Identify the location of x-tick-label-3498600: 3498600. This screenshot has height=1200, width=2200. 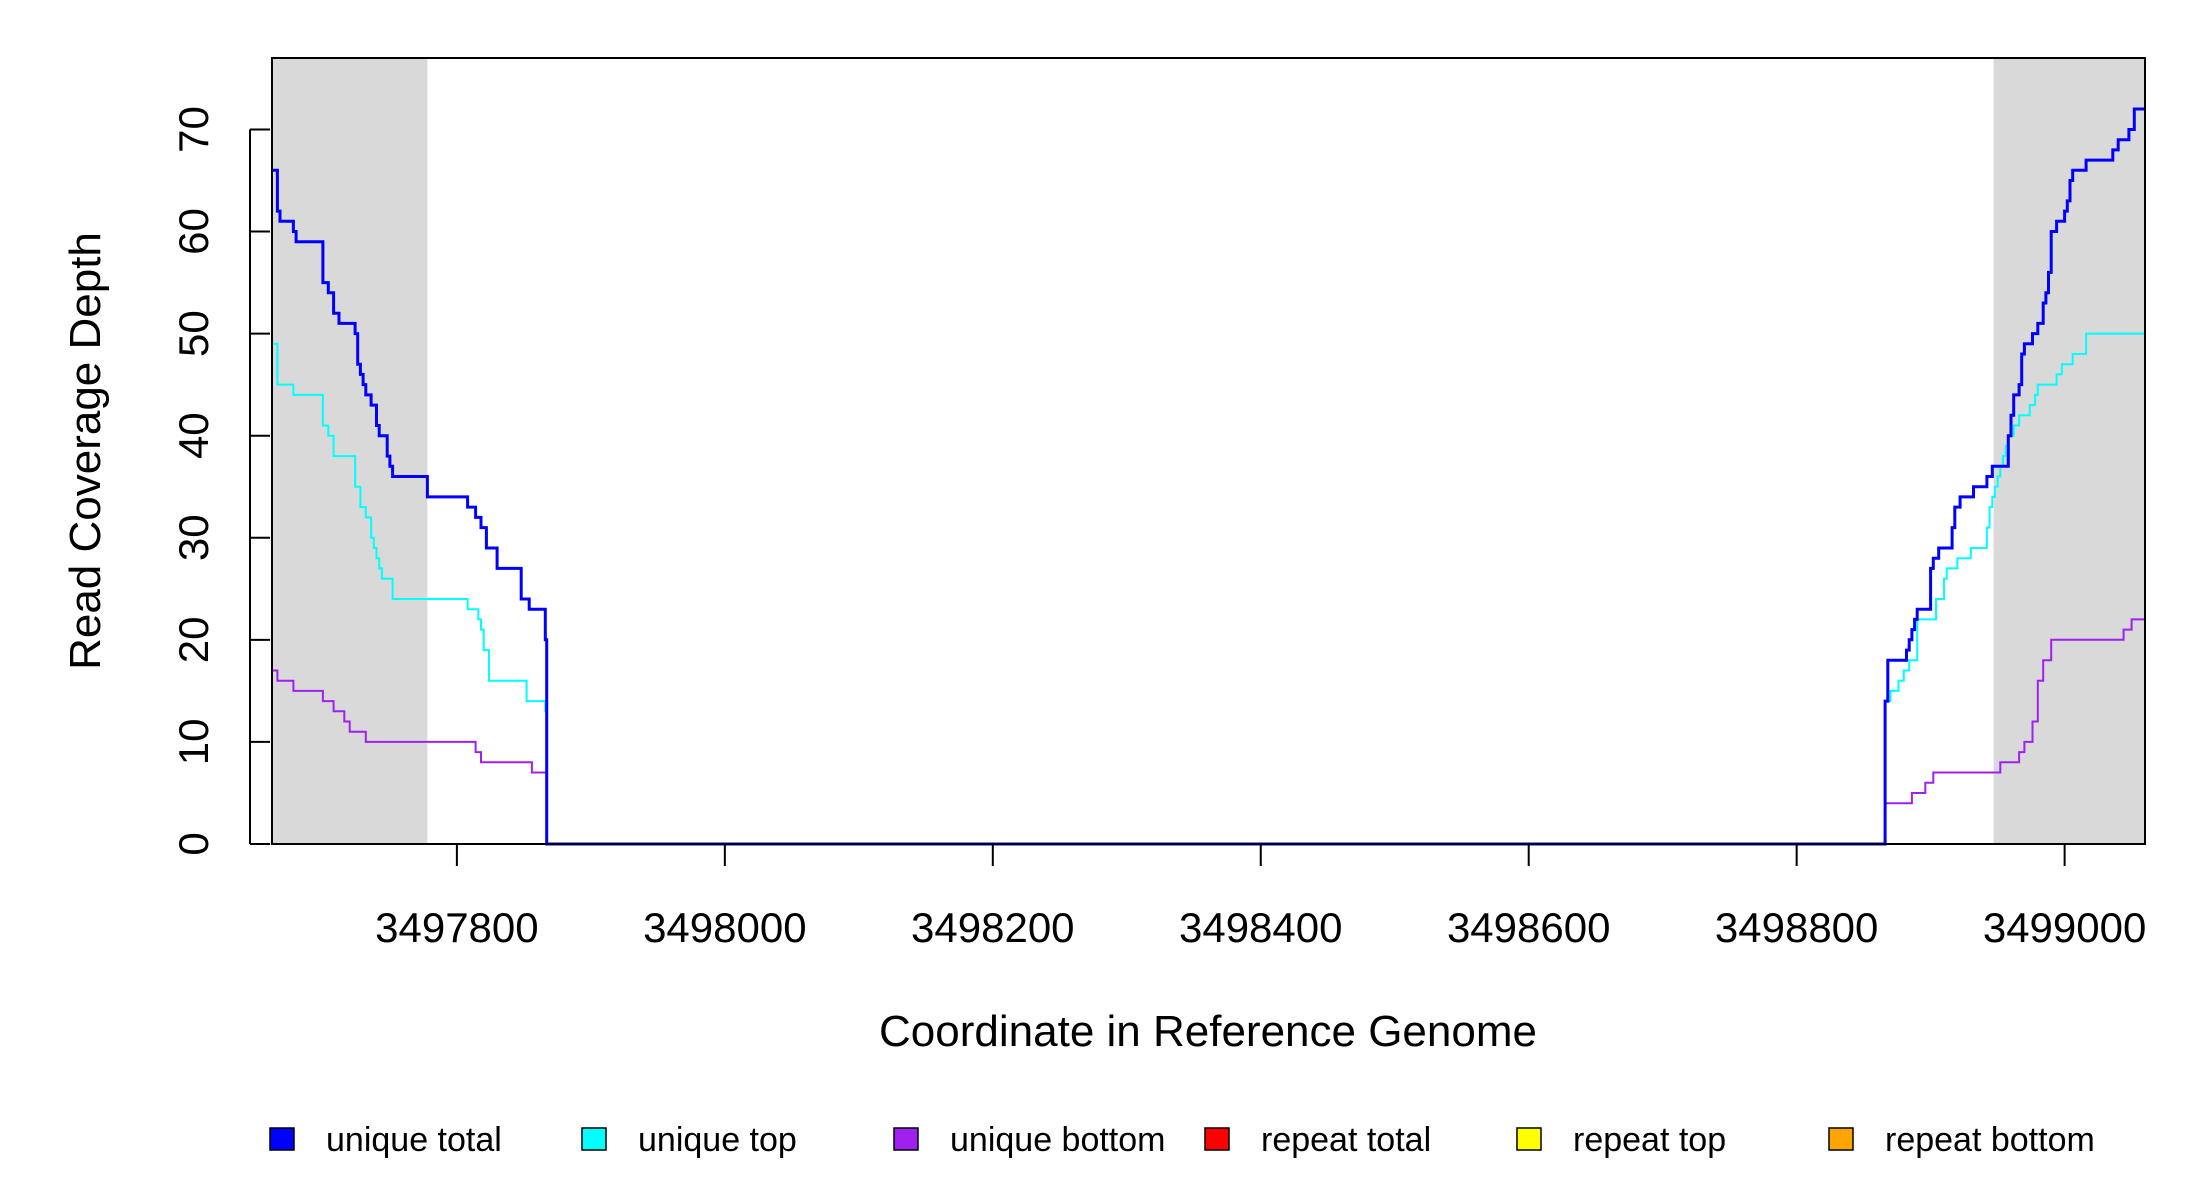
(1529, 927).